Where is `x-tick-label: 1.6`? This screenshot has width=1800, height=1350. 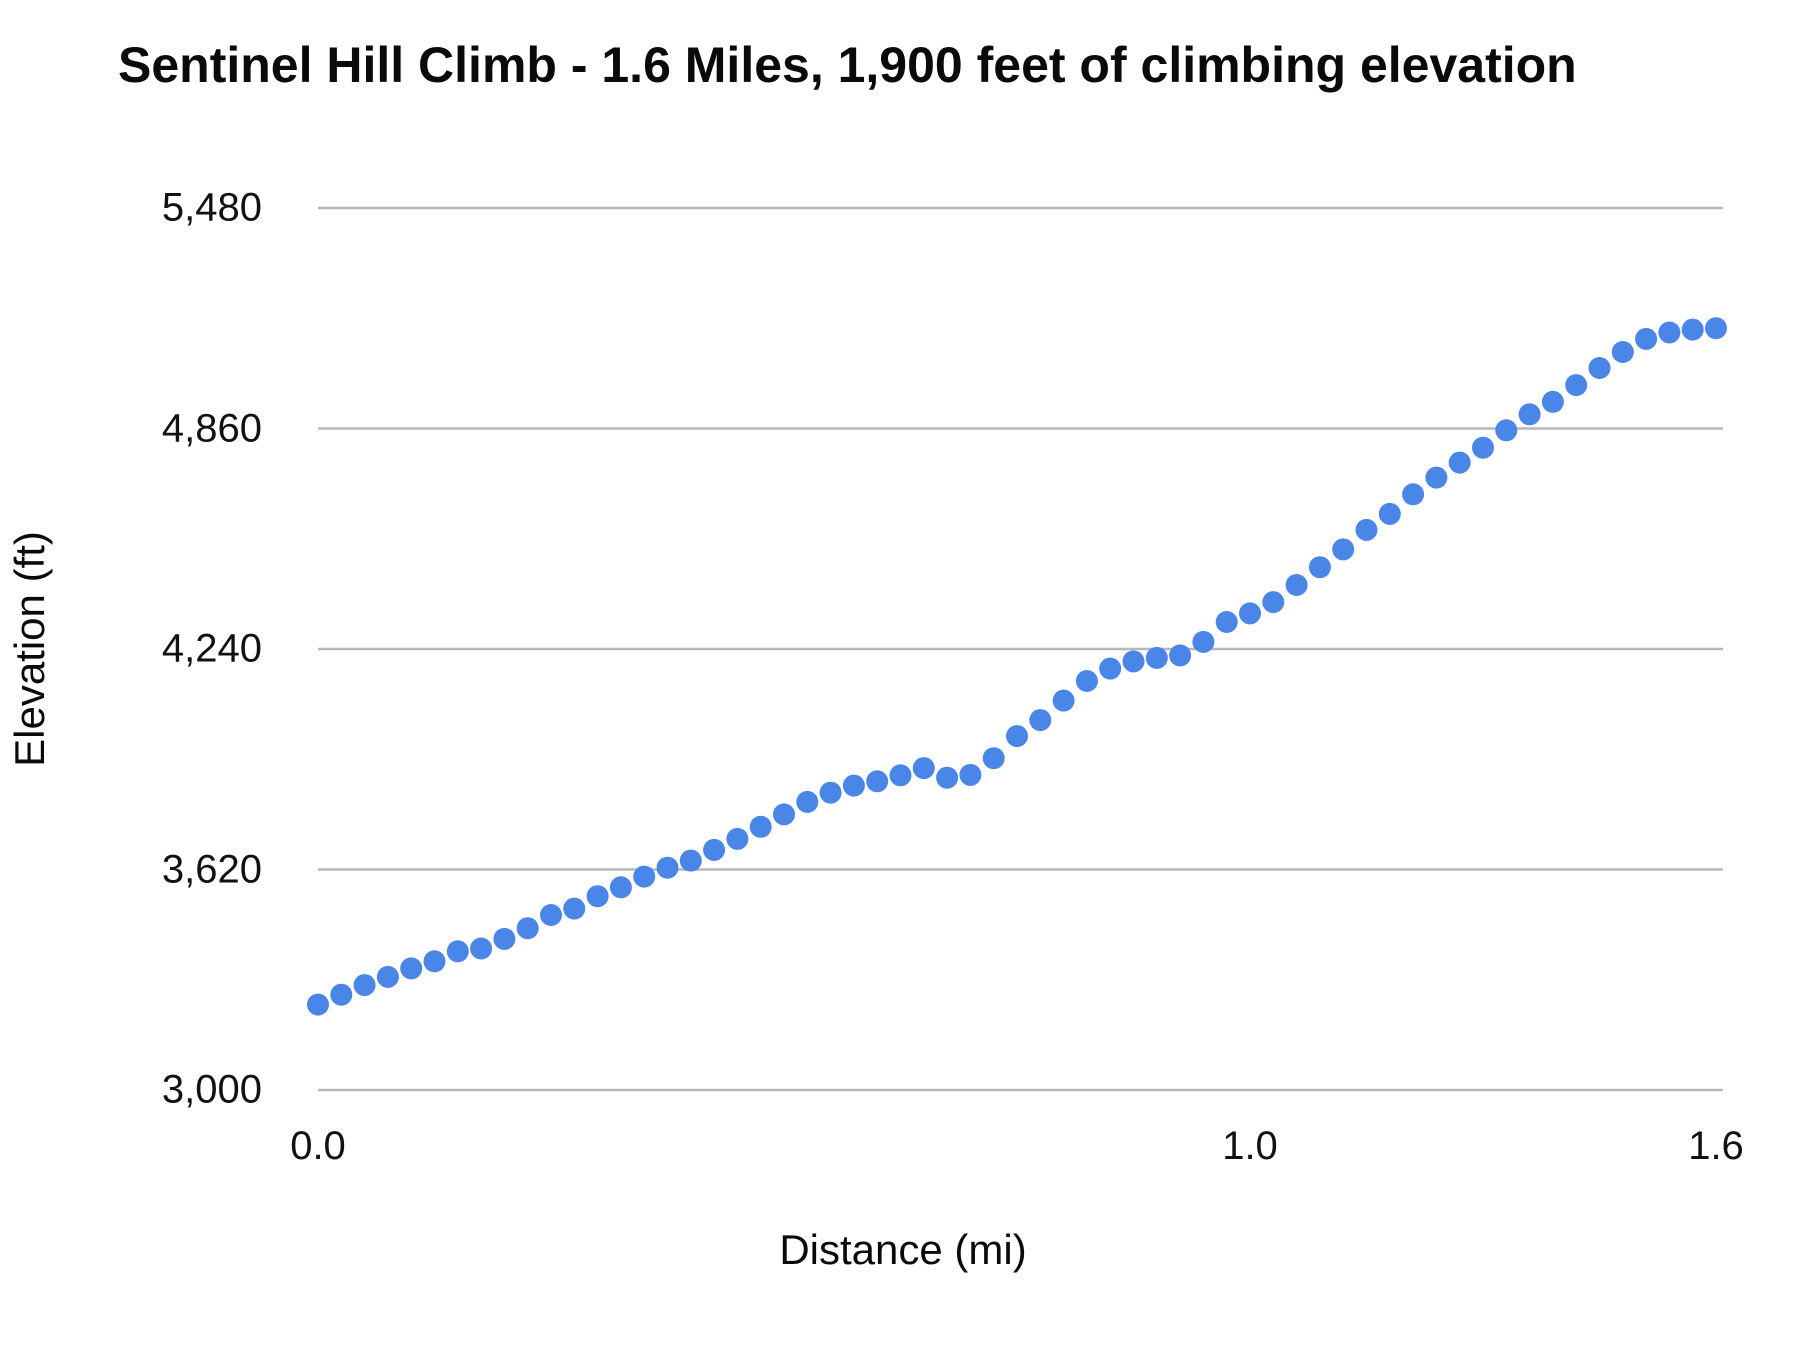
x-tick-label: 1.6 is located at coordinates (1716, 1146).